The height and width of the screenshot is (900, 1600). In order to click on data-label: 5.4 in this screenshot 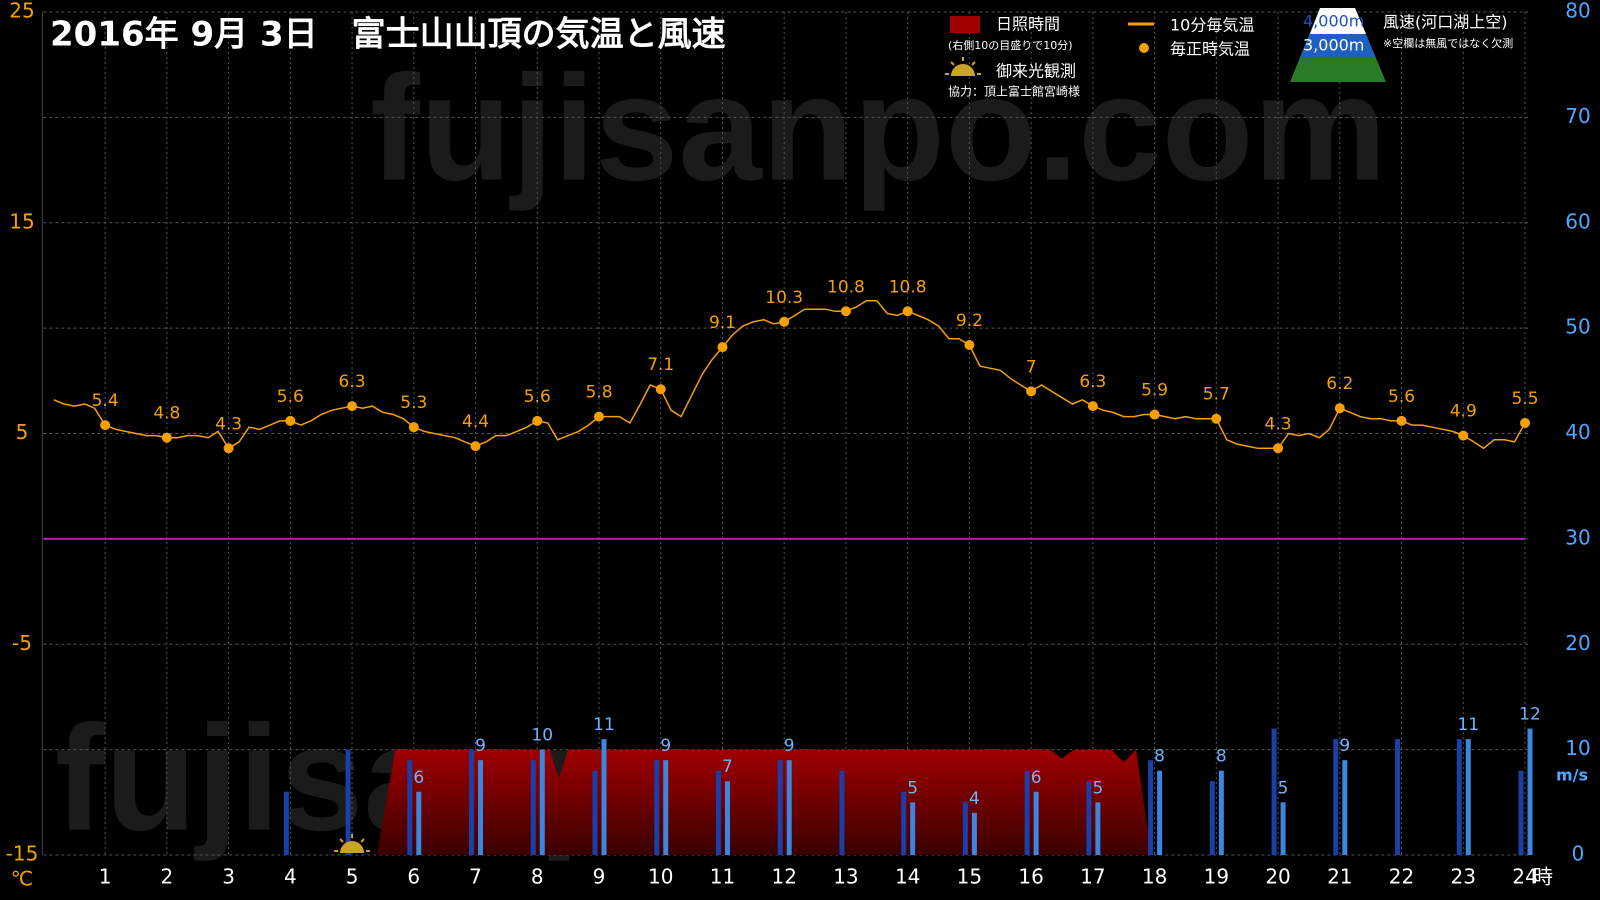, I will do `click(105, 401)`.